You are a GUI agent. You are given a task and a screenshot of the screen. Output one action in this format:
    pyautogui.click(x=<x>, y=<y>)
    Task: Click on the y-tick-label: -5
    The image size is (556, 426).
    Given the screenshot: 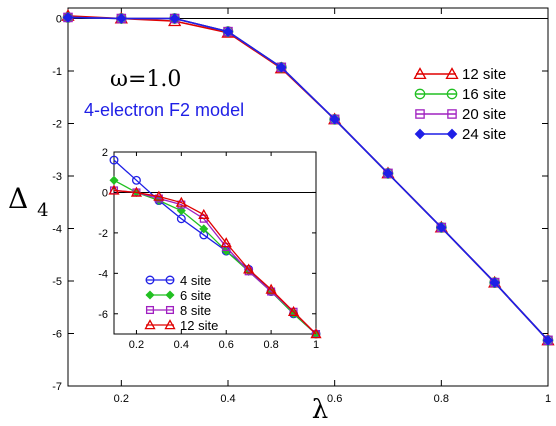 What is the action you would take?
    pyautogui.click(x=57, y=282)
    